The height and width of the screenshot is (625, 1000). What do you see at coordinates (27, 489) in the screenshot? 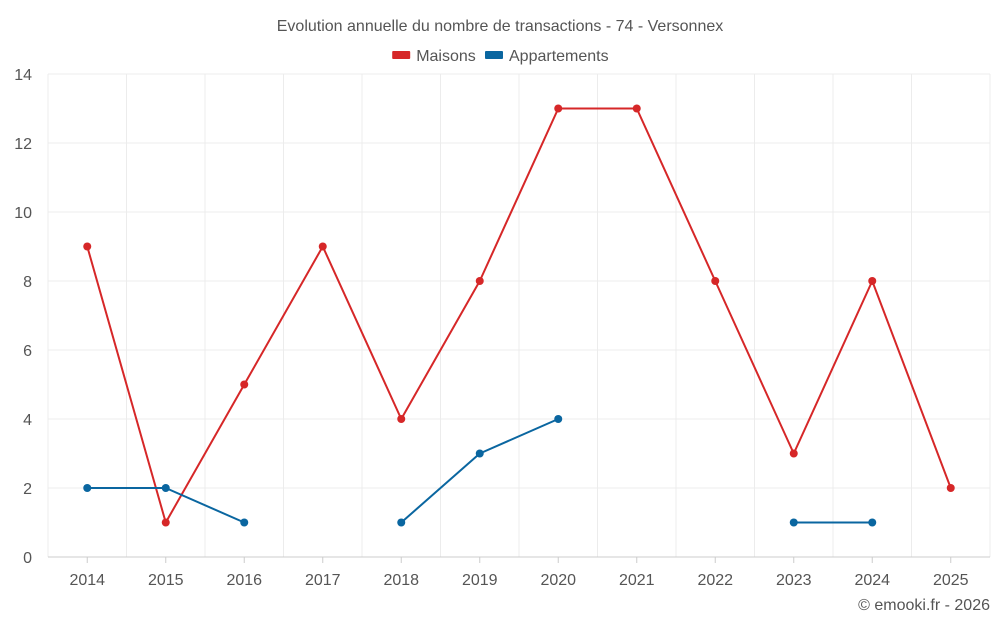
I see `y-tick-label: 2` at bounding box center [27, 489].